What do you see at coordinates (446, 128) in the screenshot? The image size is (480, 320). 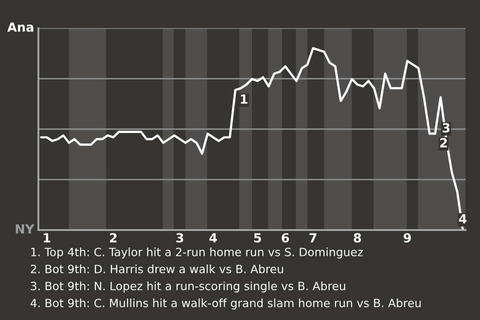 I see `annotation: 3` at bounding box center [446, 128].